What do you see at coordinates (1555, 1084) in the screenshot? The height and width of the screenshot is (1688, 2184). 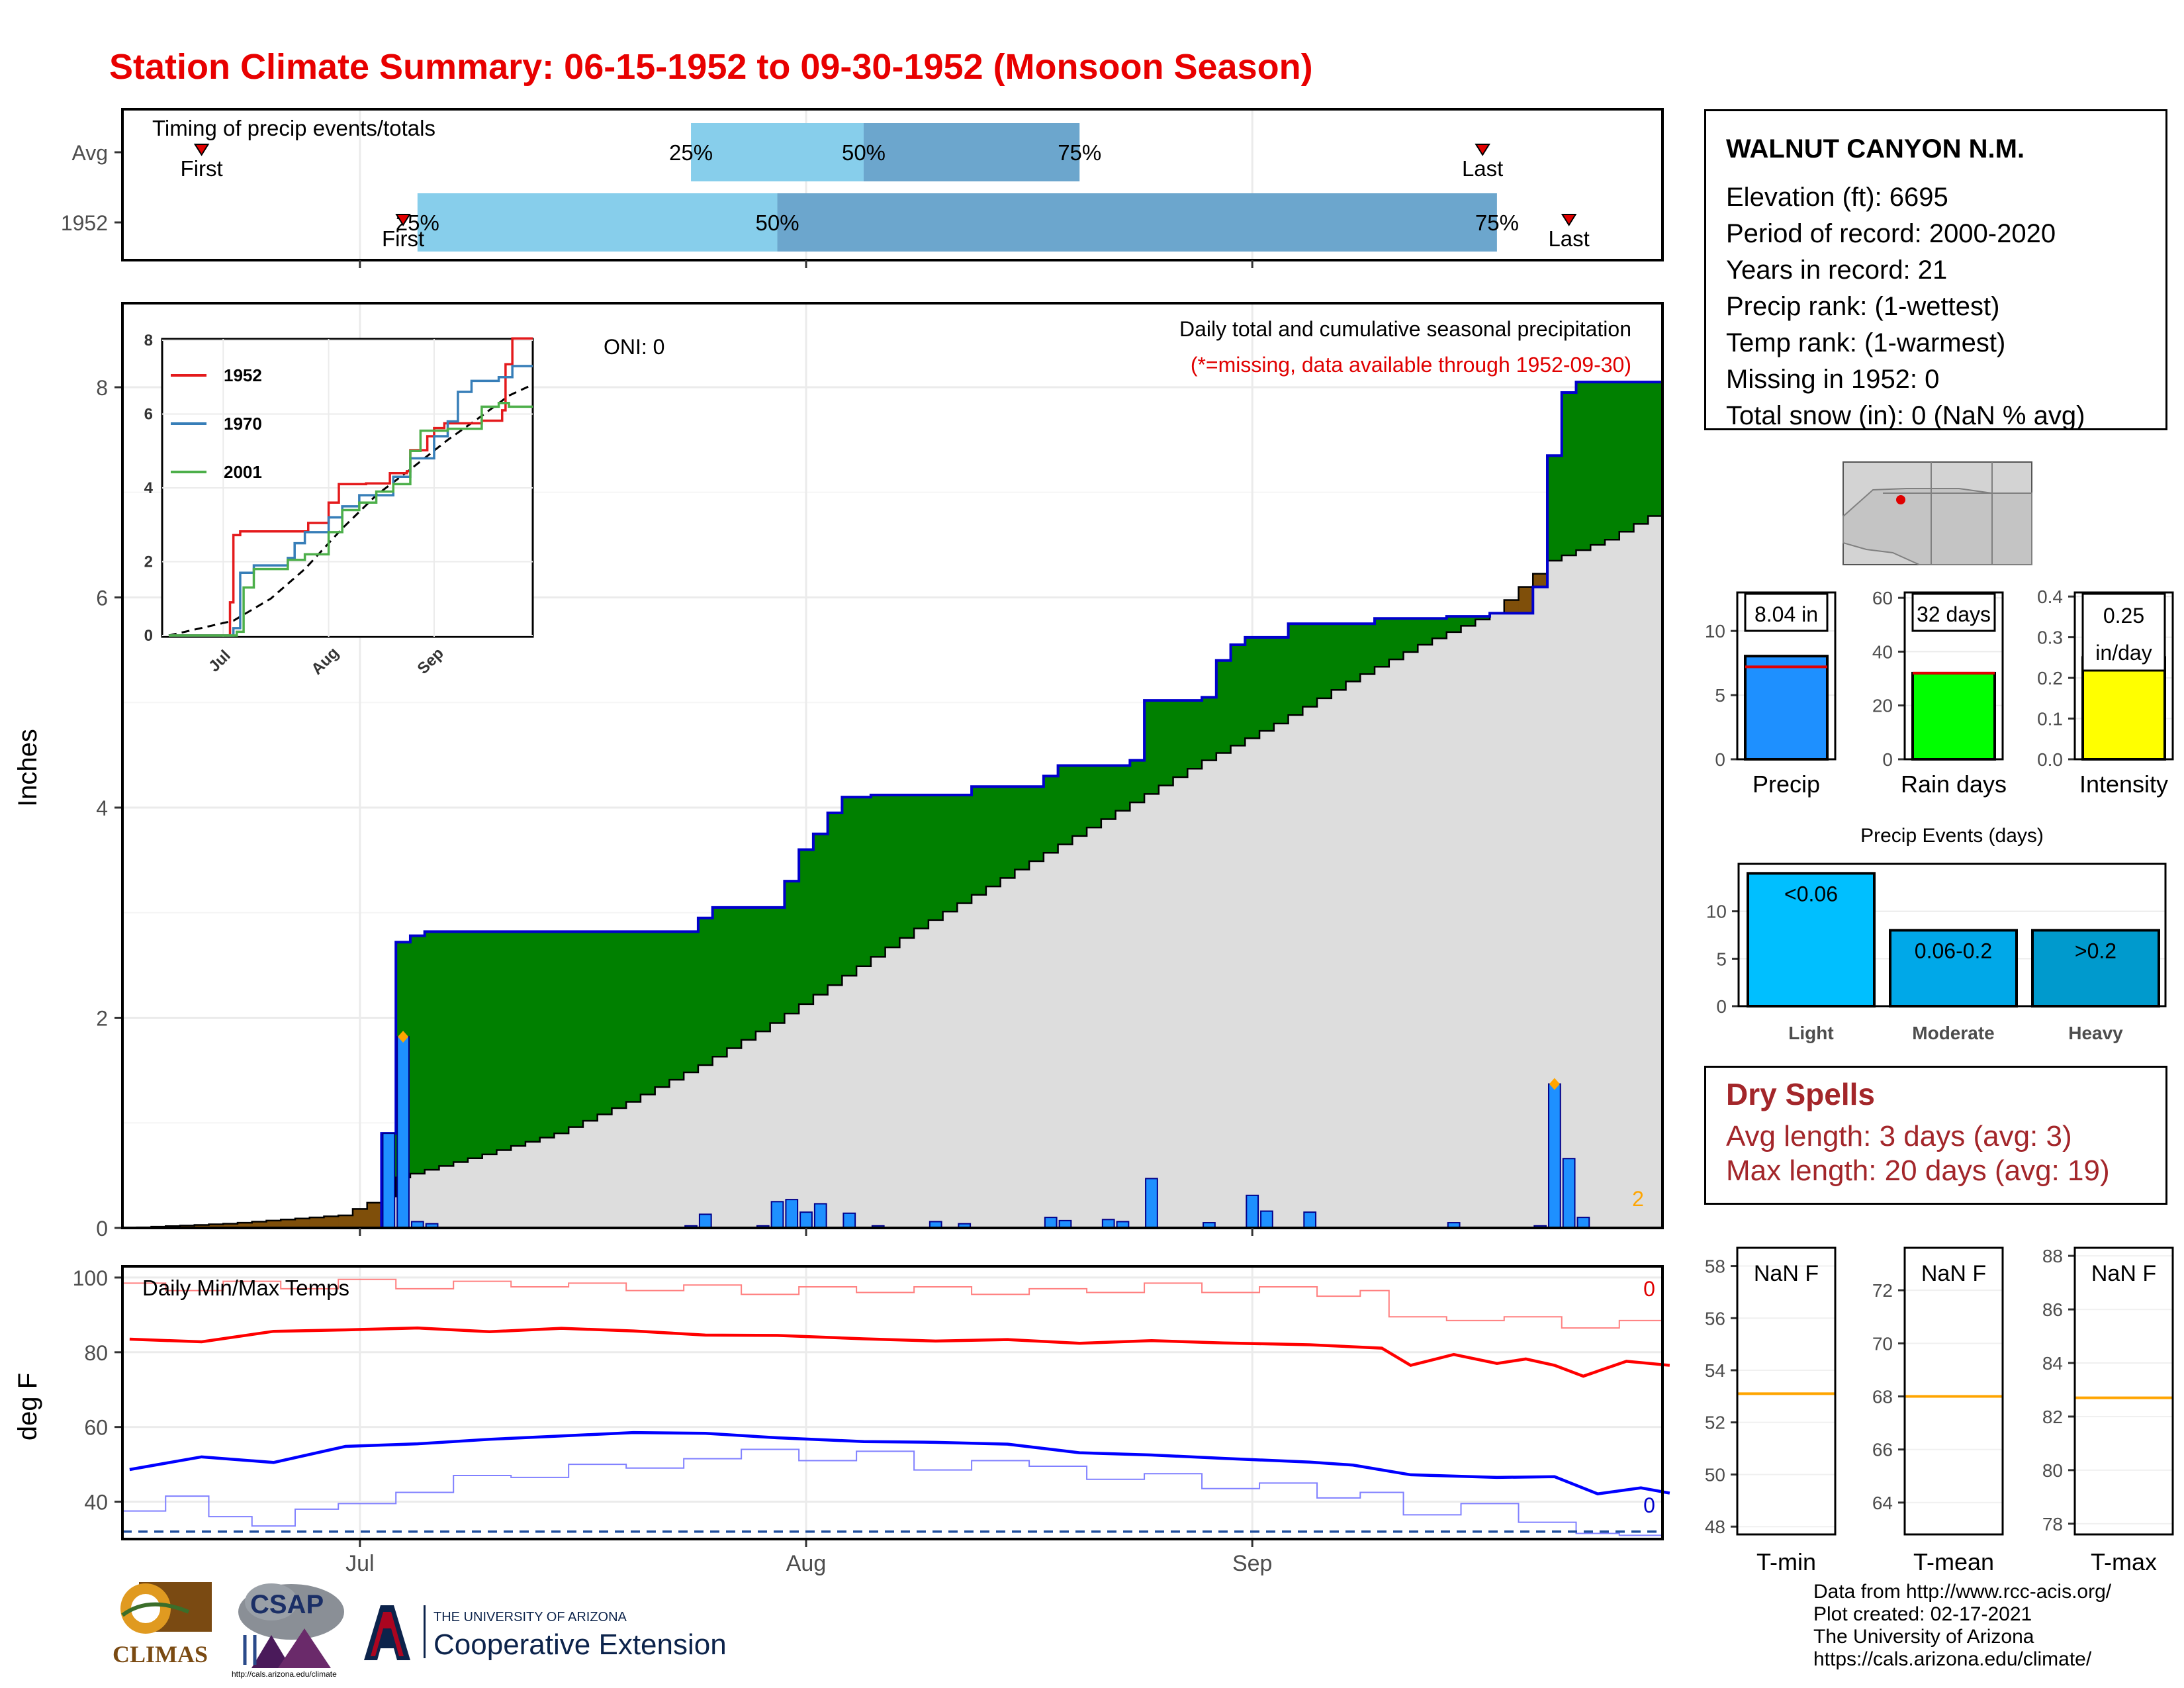 I see `precip-missing-marker` at bounding box center [1555, 1084].